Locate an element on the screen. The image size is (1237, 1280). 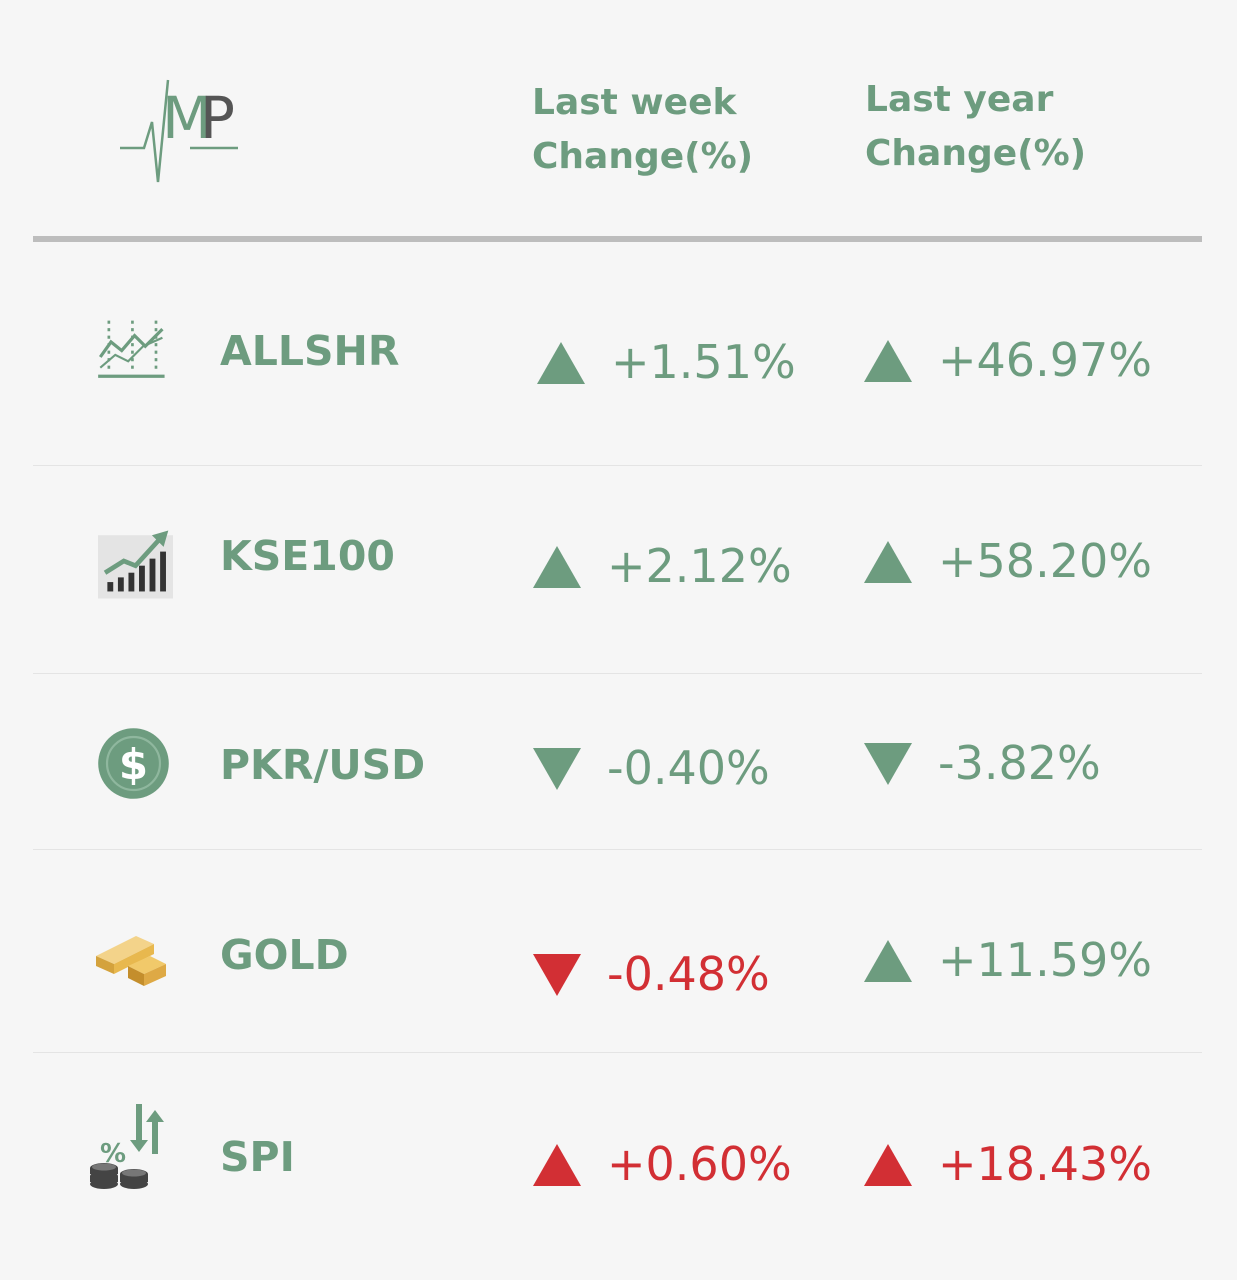
table-row-pkr-usd: $ PKR/USD -0.40% -3.82% is located at coordinates (618, 786).